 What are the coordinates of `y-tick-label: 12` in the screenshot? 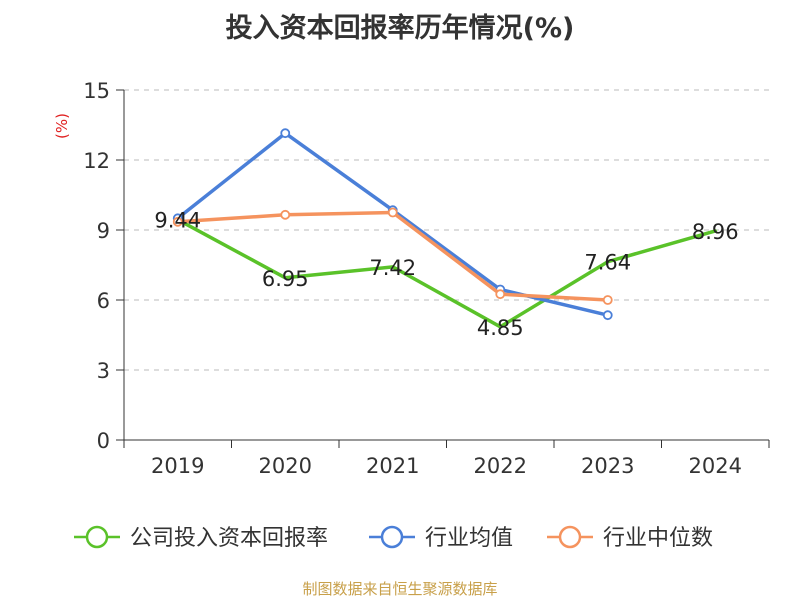 It's located at (96, 161).